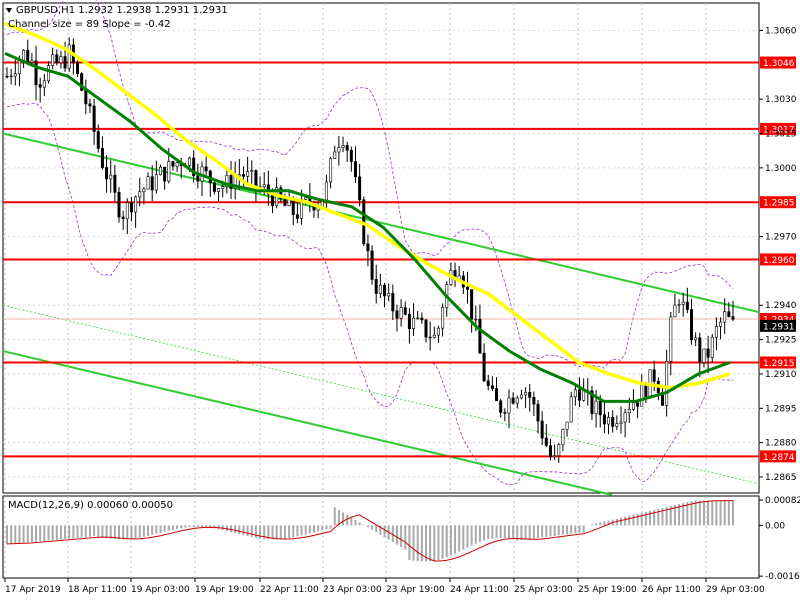  What do you see at coordinates (607, 590) in the screenshot?
I see `time-tick-label: 25 Apr 19:00` at bounding box center [607, 590].